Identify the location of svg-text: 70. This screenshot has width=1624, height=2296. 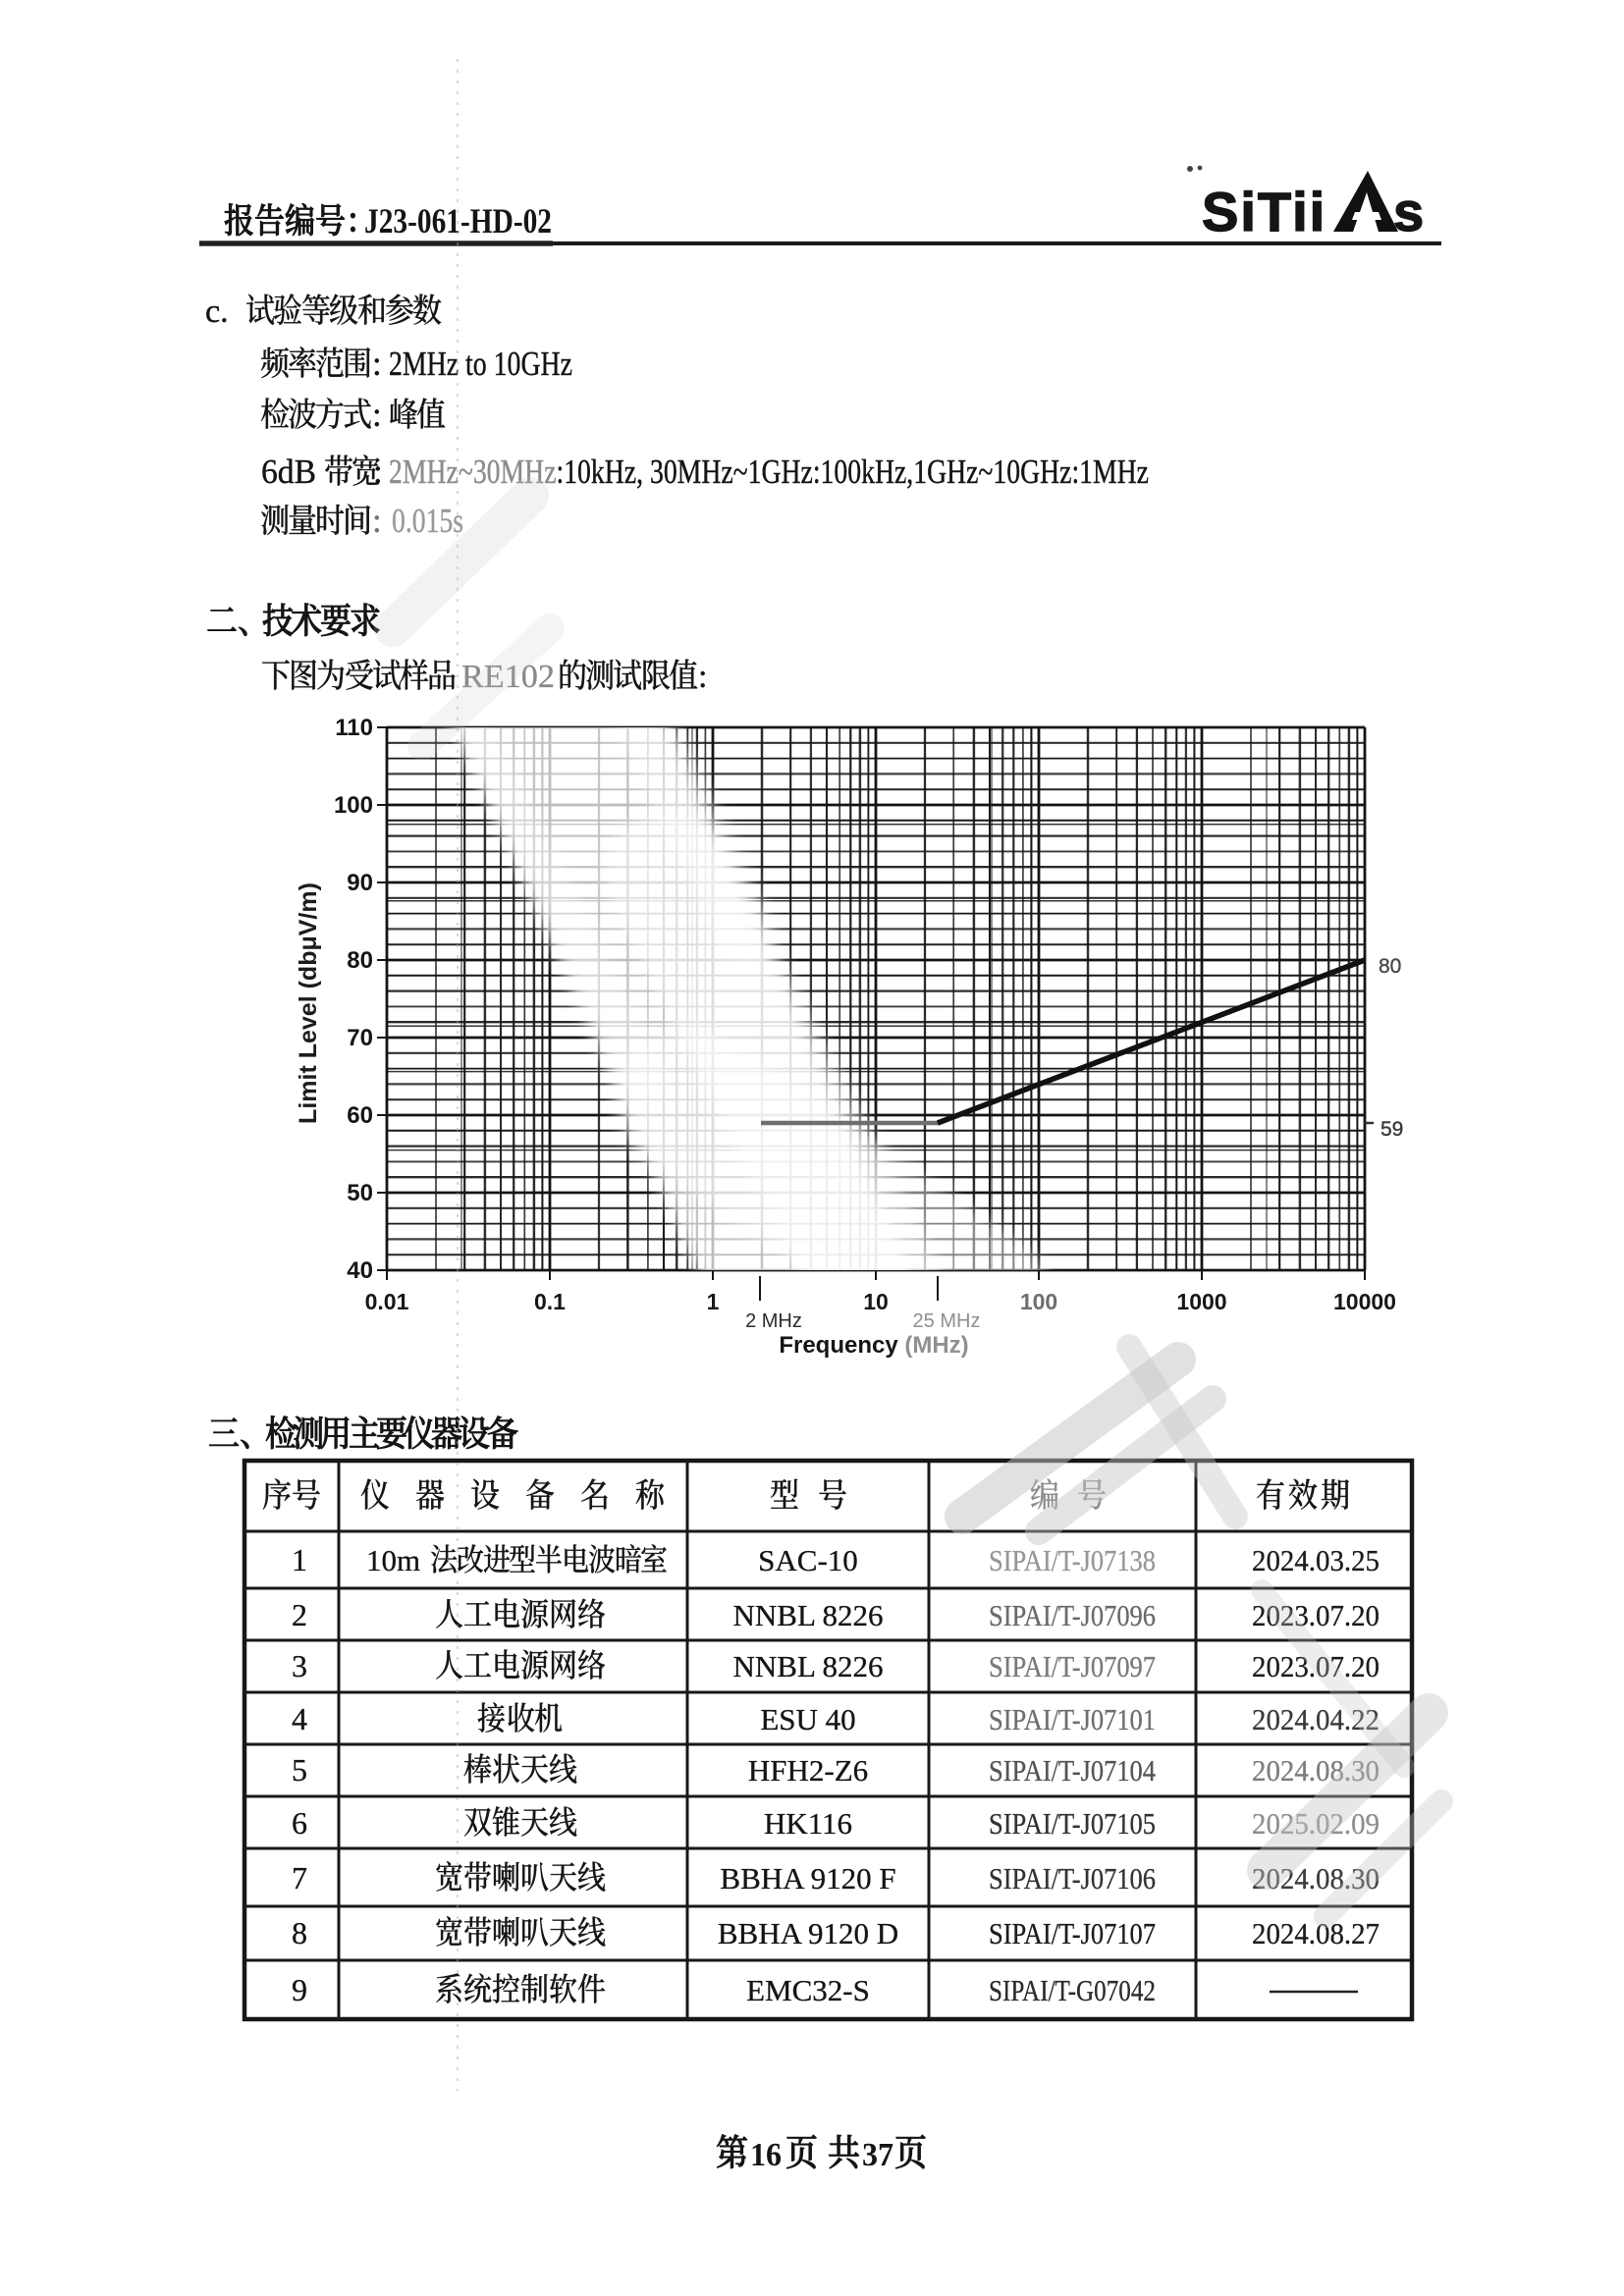
(360, 1038).